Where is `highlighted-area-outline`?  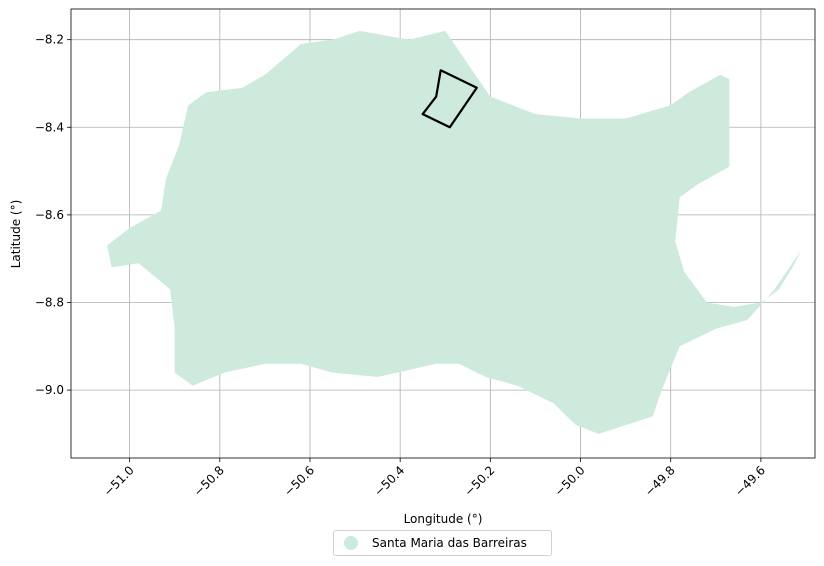
highlighted-area-outline is located at coordinates (449, 99).